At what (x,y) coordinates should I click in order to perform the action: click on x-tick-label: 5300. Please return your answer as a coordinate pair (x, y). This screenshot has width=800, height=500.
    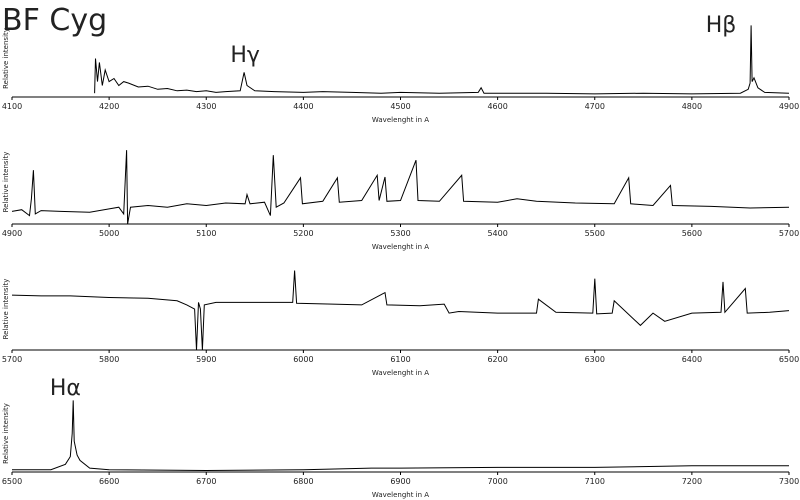
    Looking at the image, I should click on (400, 233).